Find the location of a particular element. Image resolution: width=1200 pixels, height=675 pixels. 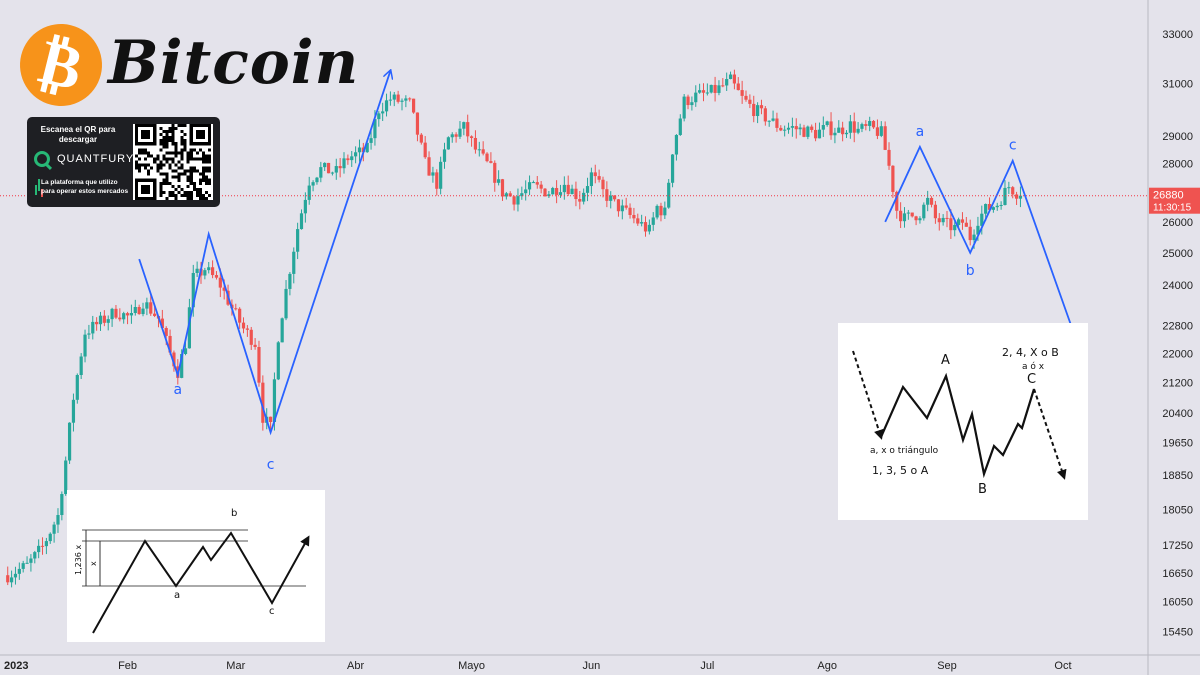

y-tick-label: 16050 is located at coordinates (1177, 603).